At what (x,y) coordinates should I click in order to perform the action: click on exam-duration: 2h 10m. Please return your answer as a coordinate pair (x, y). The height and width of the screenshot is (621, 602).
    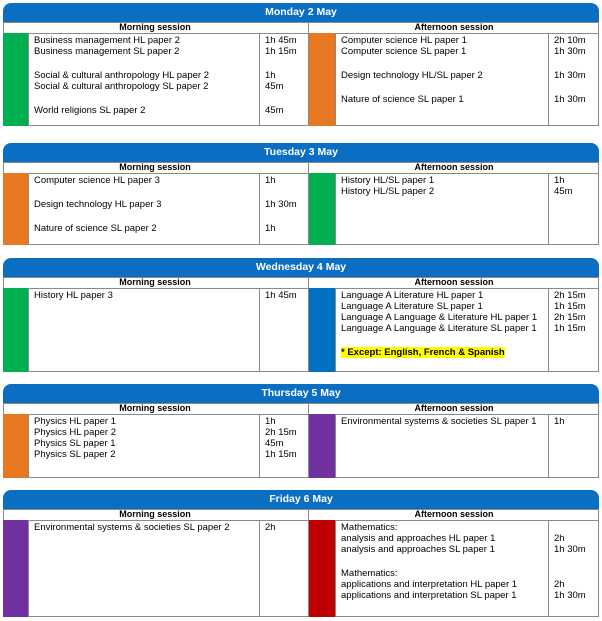
    Looking at the image, I should click on (570, 40).